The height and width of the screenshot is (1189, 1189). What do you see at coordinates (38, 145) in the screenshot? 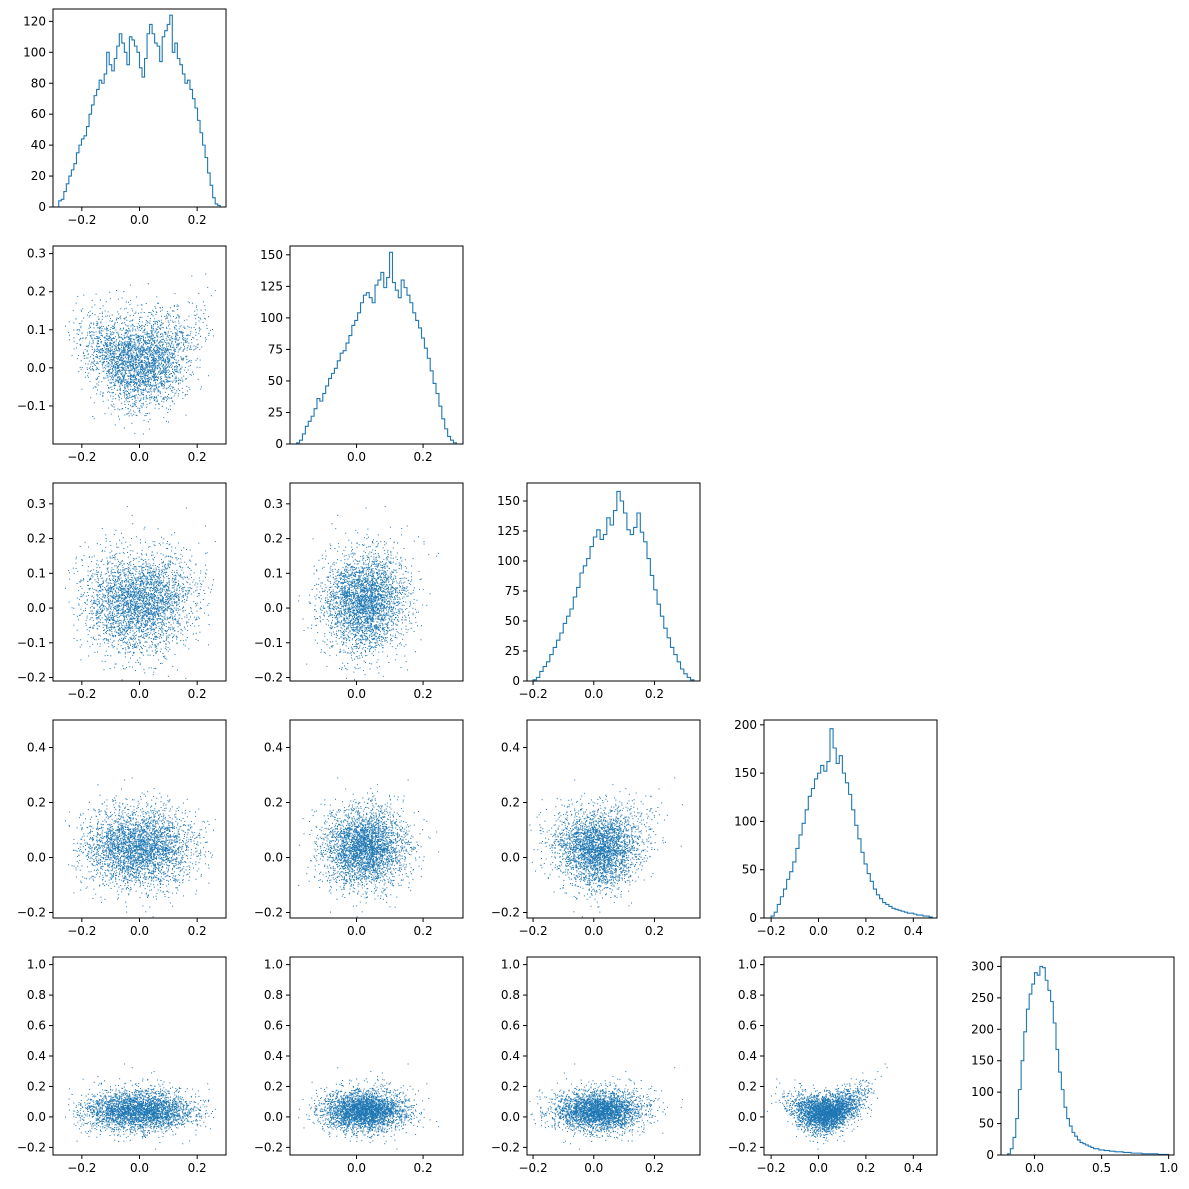
I see `y-tick-label: 40` at bounding box center [38, 145].